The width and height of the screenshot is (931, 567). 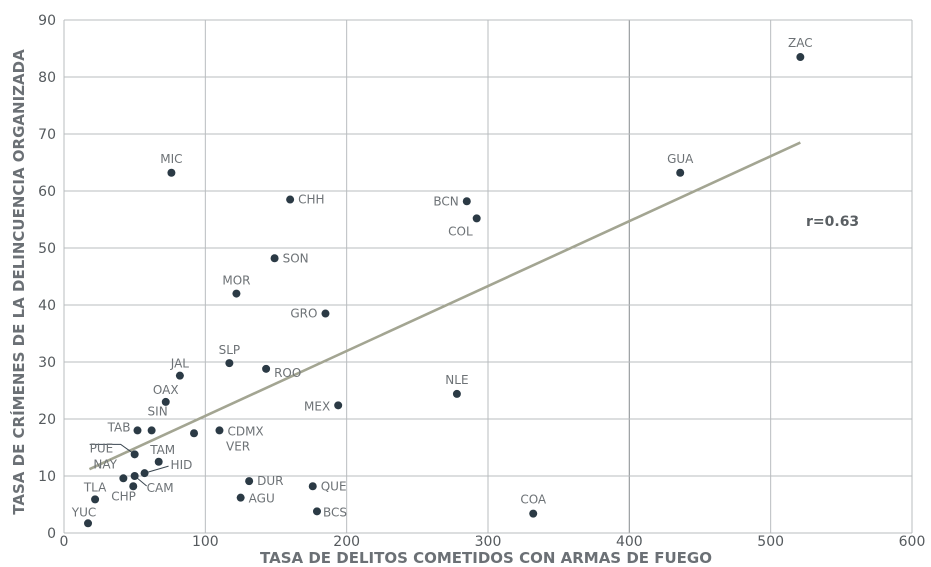 I want to click on data-point-bcn, so click(x=466, y=201).